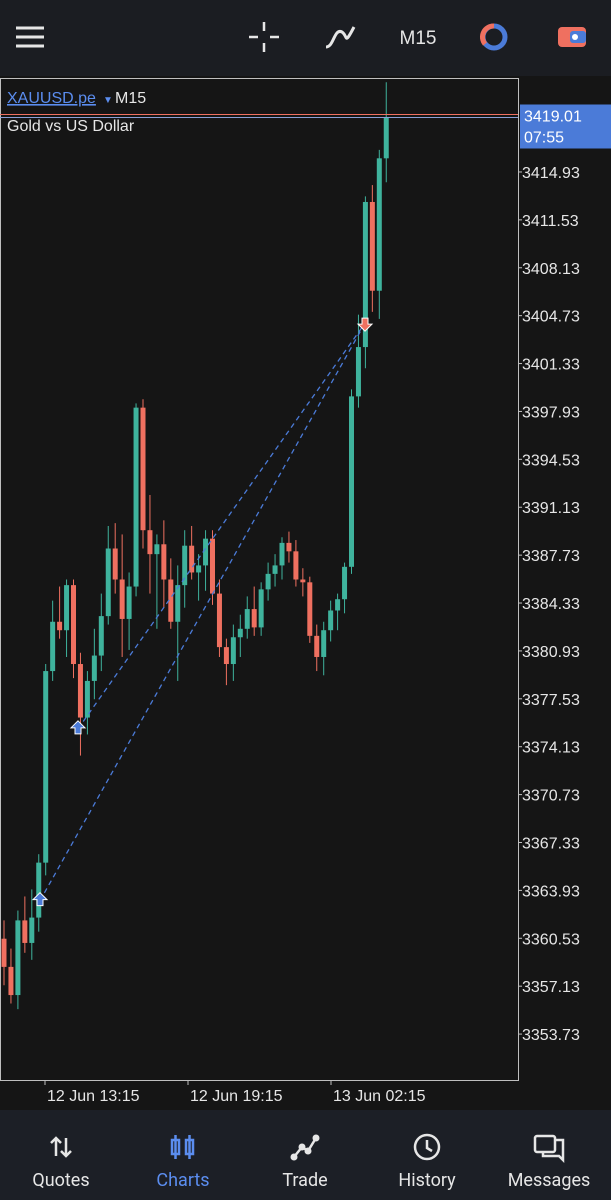 Image resolution: width=611 pixels, height=1200 pixels. What do you see at coordinates (551, 460) in the screenshot?
I see `y-tick-label: 3394.53` at bounding box center [551, 460].